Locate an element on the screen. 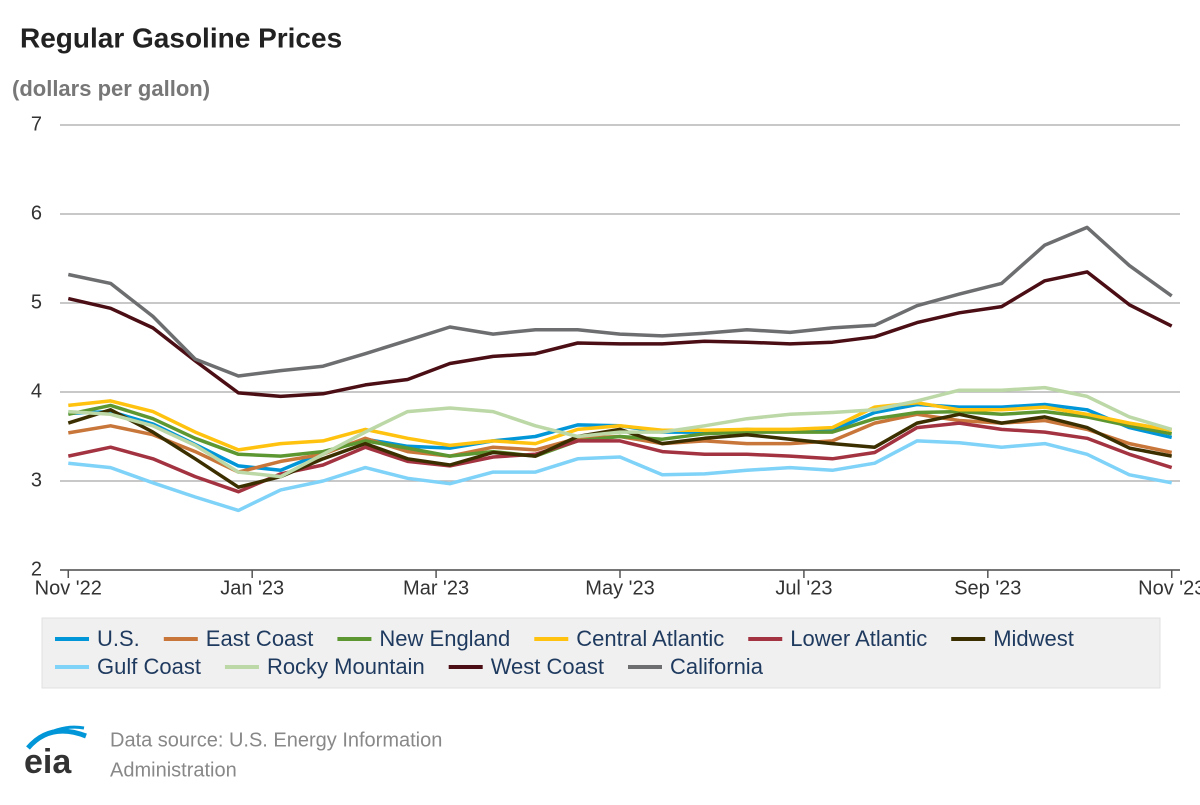 This screenshot has height=805, width=1200. x-tick-label: Sep '23 is located at coordinates (987, 588).